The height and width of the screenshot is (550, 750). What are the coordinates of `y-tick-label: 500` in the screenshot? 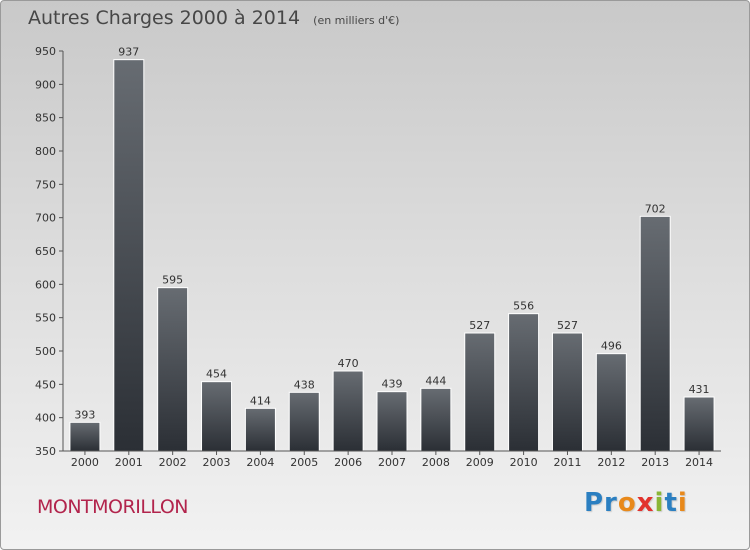 It's located at (45, 351).